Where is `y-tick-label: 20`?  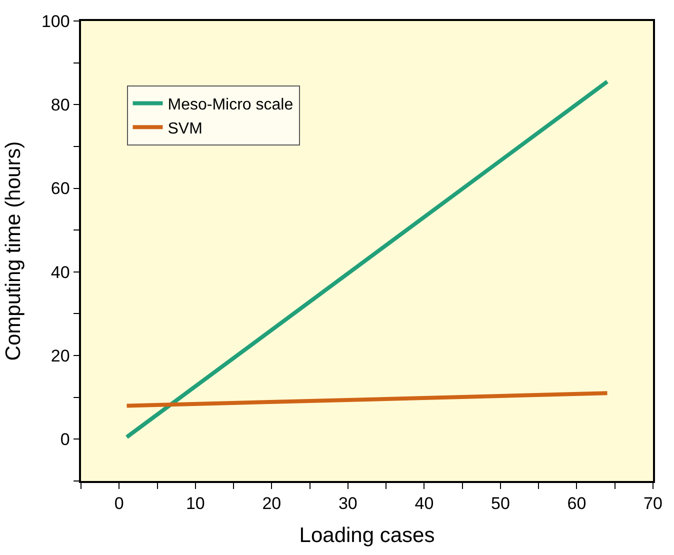
y-tick-label: 20 is located at coordinates (60, 356).